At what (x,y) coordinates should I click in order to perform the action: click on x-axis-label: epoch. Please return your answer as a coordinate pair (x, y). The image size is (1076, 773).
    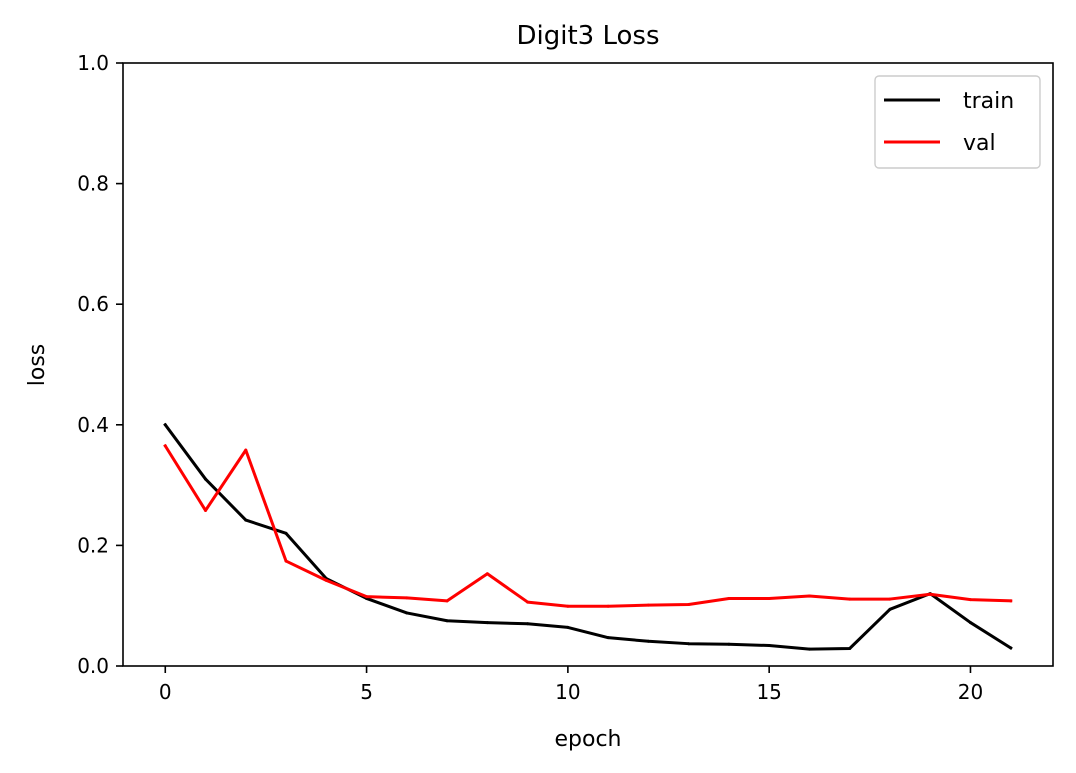
    Looking at the image, I should click on (588, 739).